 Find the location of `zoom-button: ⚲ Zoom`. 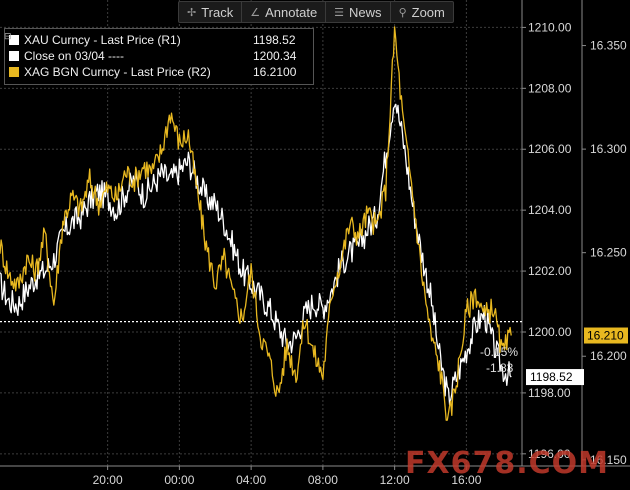

zoom-button: ⚲ Zoom is located at coordinates (422, 12).